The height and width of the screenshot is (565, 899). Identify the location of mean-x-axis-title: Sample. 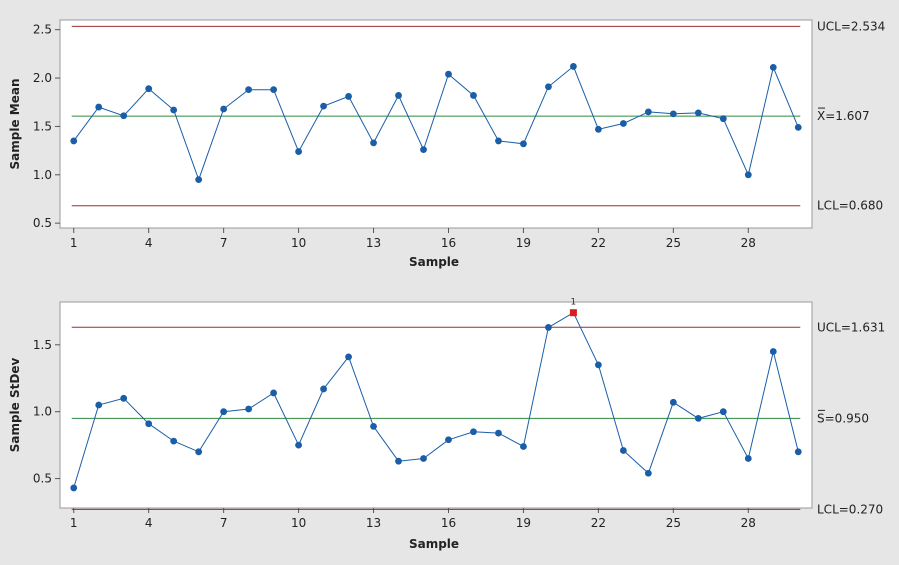
(434, 262).